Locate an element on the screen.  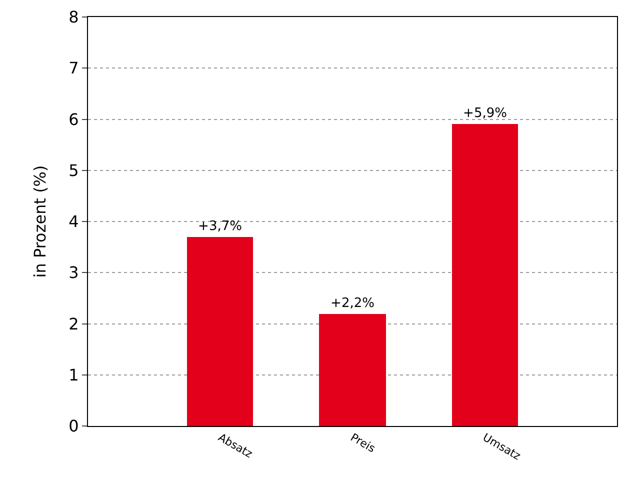
y-tick-label: 2 is located at coordinates (73, 324).